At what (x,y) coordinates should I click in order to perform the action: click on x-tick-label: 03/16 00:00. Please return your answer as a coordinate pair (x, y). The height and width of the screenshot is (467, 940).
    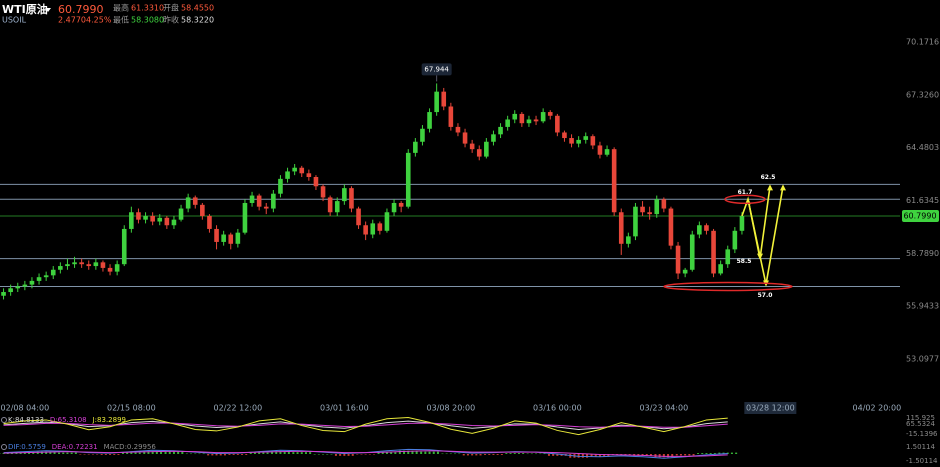
    Looking at the image, I should click on (557, 408).